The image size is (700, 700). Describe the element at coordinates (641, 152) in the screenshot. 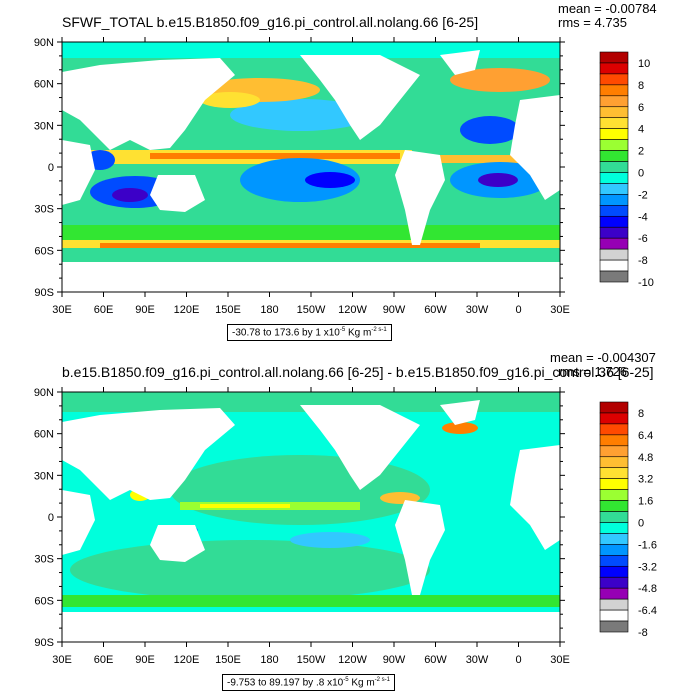

I see `colorbar-label: 2` at that location.